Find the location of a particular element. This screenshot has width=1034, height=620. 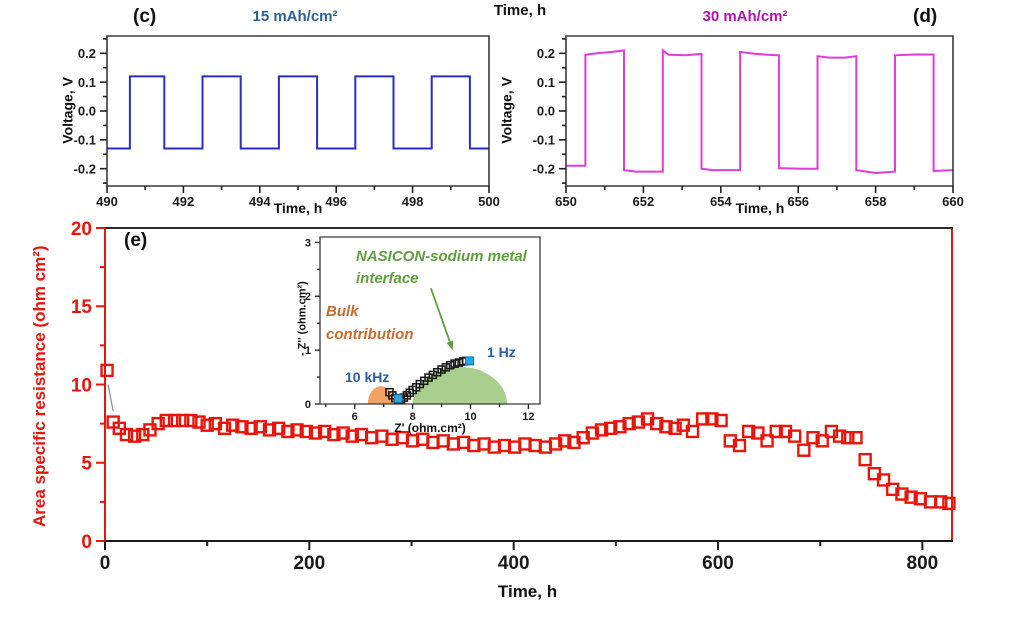

x-tick-label: 400 is located at coordinates (514, 563).